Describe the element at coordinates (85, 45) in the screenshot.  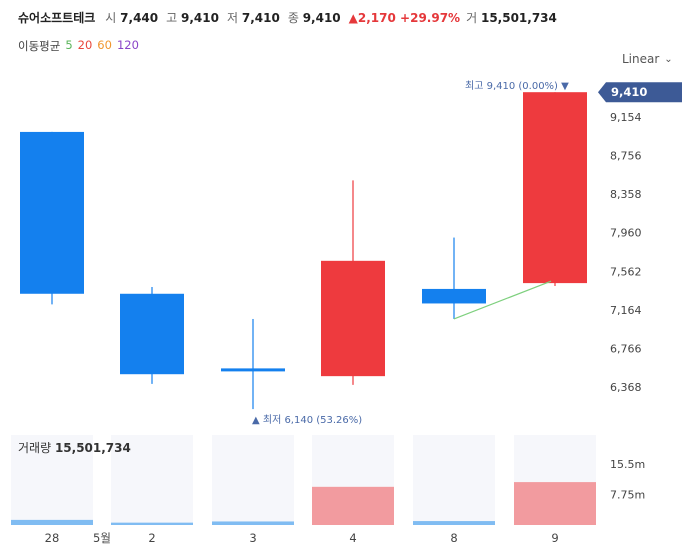
I see `ma-20: 20` at that location.